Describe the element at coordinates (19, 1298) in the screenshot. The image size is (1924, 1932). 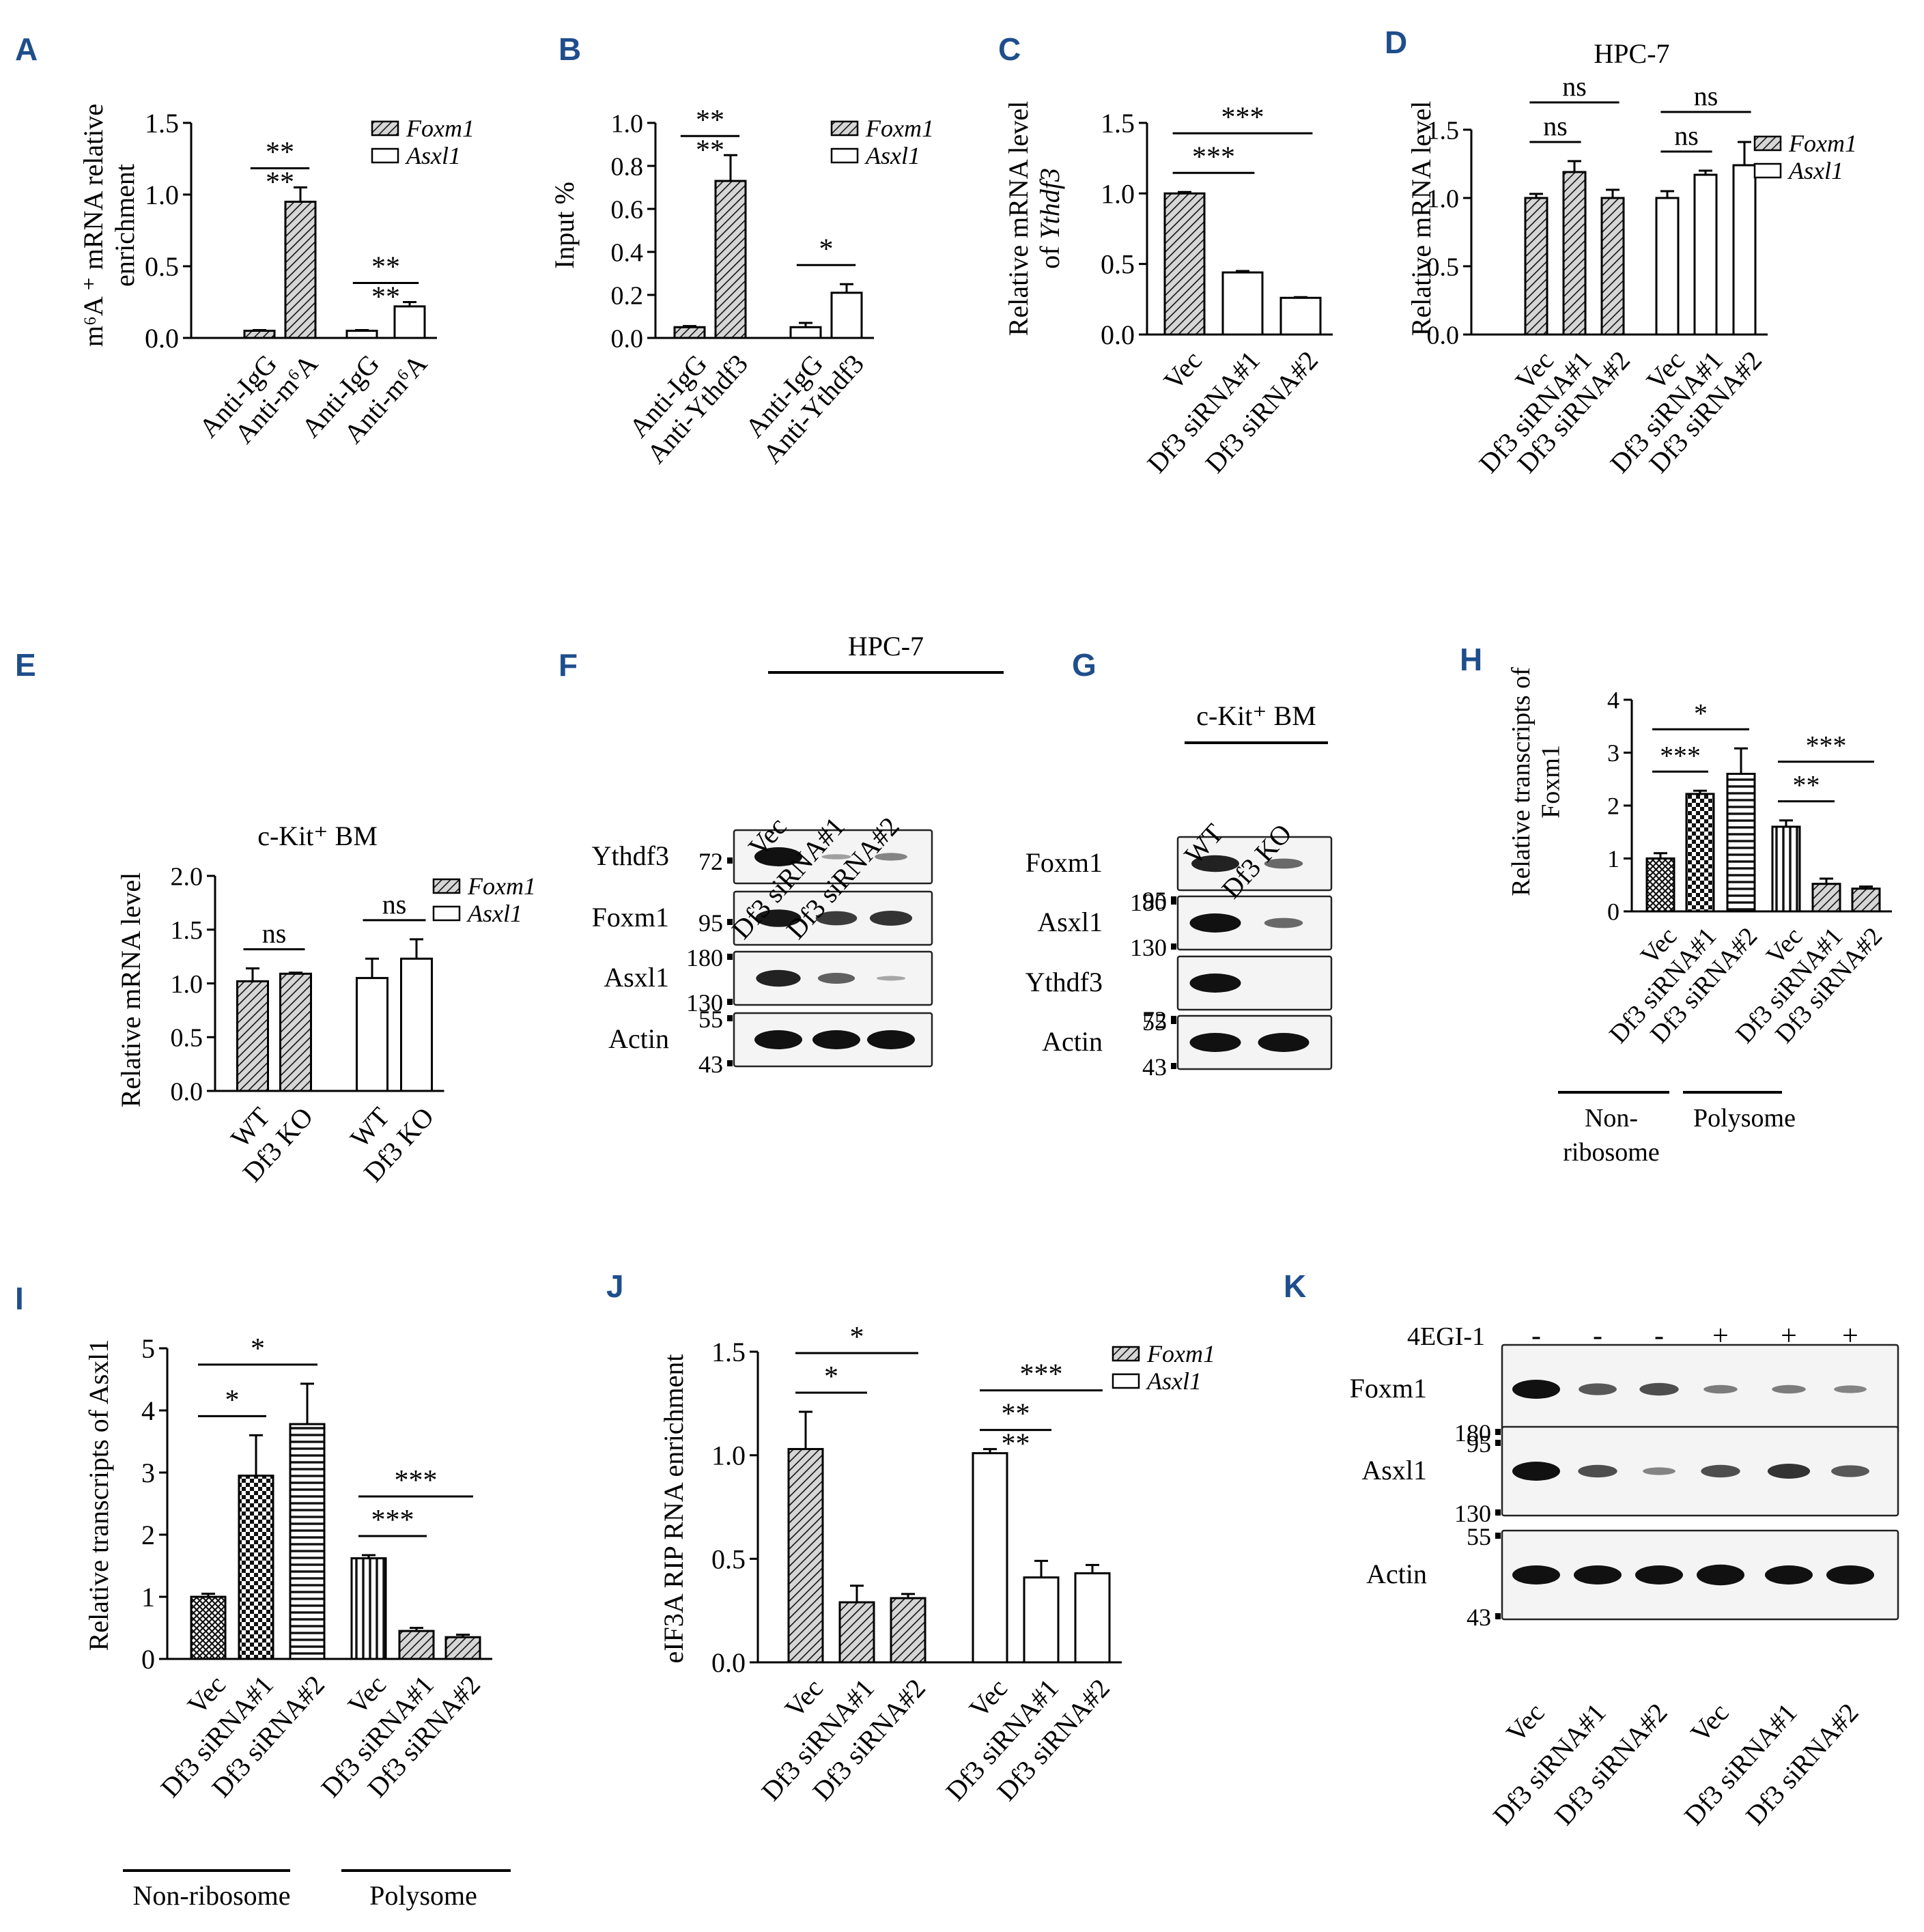
I see `panel-letter-i: I` at that location.